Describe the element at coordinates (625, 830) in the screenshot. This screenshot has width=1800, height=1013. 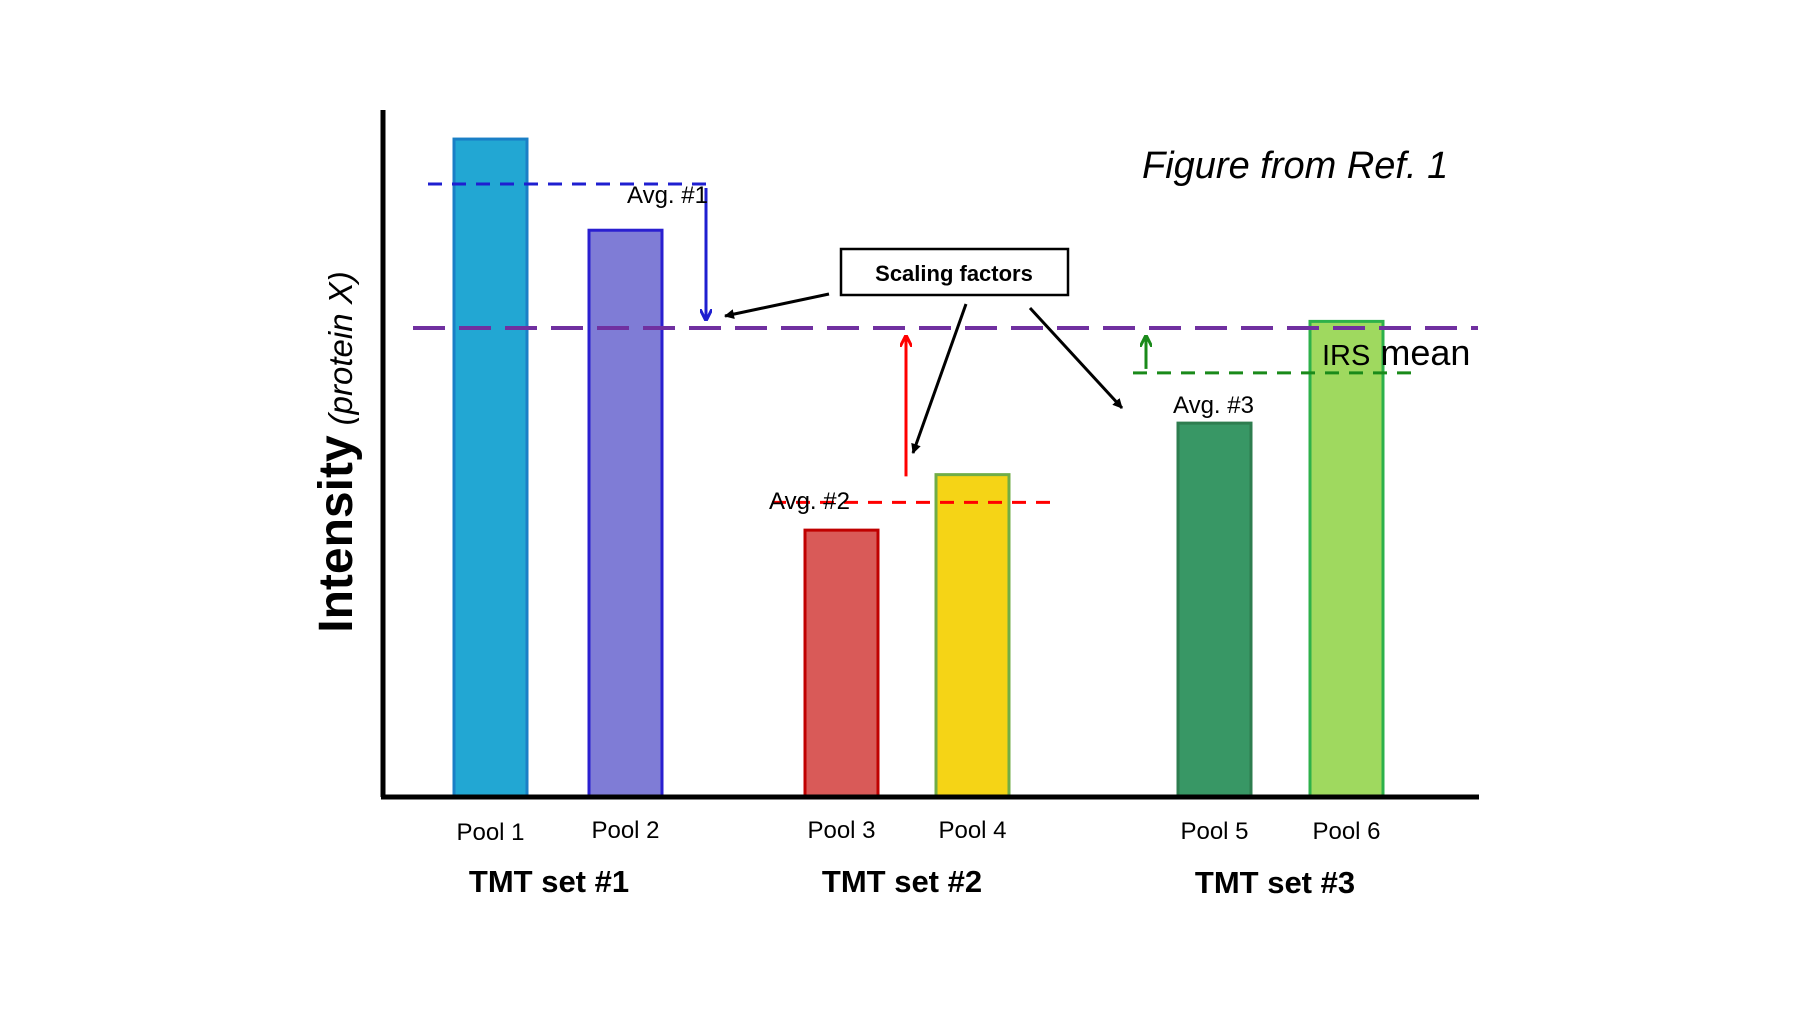
I see `pool-label-2: Pool 2` at that location.